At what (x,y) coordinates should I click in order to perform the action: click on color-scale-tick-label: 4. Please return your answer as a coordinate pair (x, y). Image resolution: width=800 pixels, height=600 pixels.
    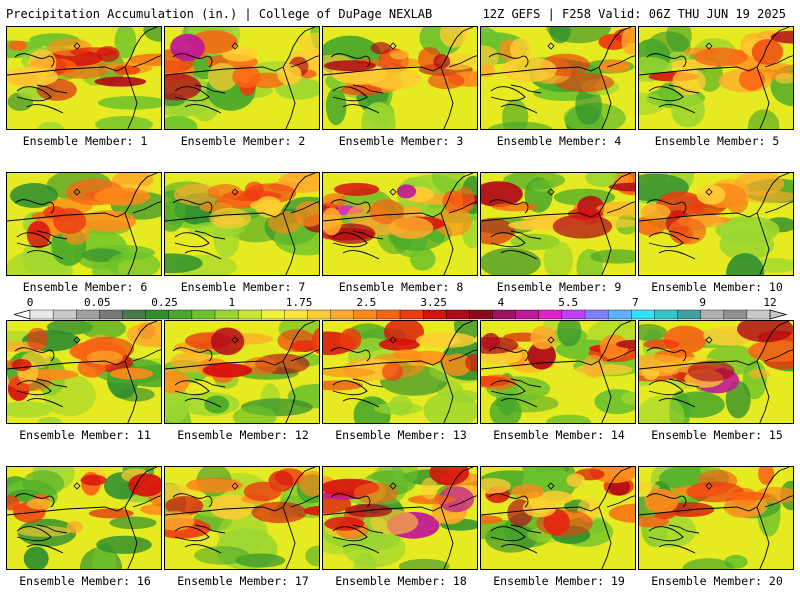
    Looking at the image, I should click on (501, 302).